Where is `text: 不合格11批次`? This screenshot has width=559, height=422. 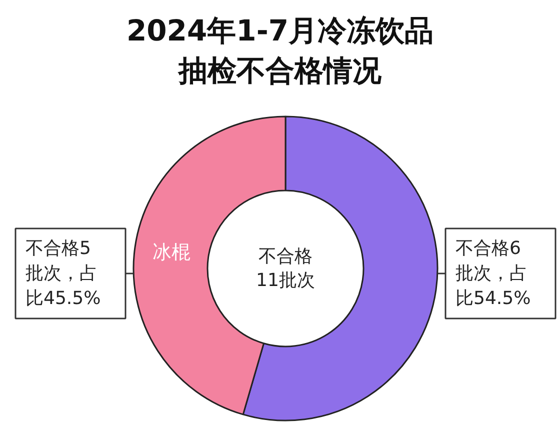
text: 不合格11批次 is located at coordinates (285, 268).